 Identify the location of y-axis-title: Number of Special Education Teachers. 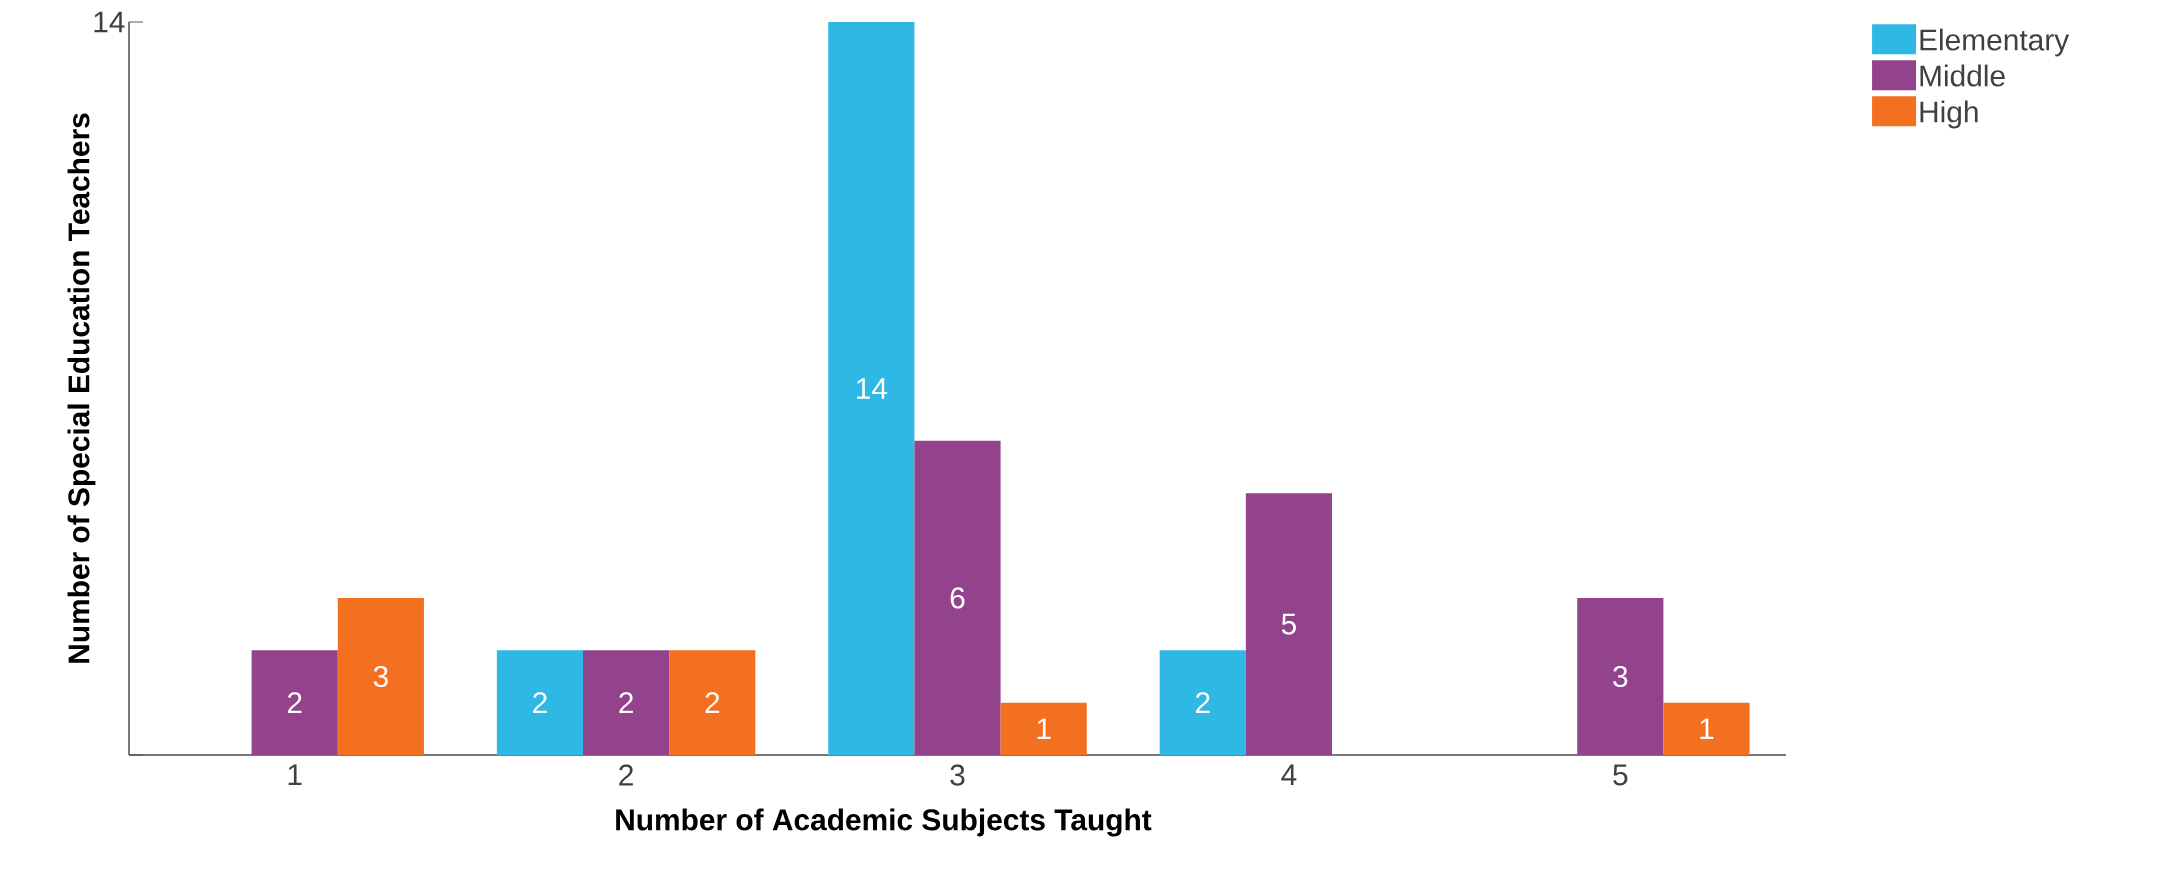
(81, 388).